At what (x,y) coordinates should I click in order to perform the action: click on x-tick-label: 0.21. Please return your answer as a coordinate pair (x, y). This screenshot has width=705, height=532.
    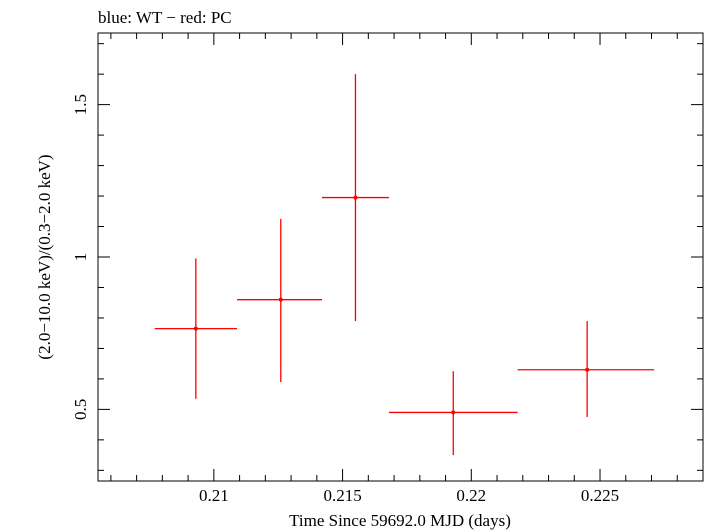
    Looking at the image, I should click on (214, 495).